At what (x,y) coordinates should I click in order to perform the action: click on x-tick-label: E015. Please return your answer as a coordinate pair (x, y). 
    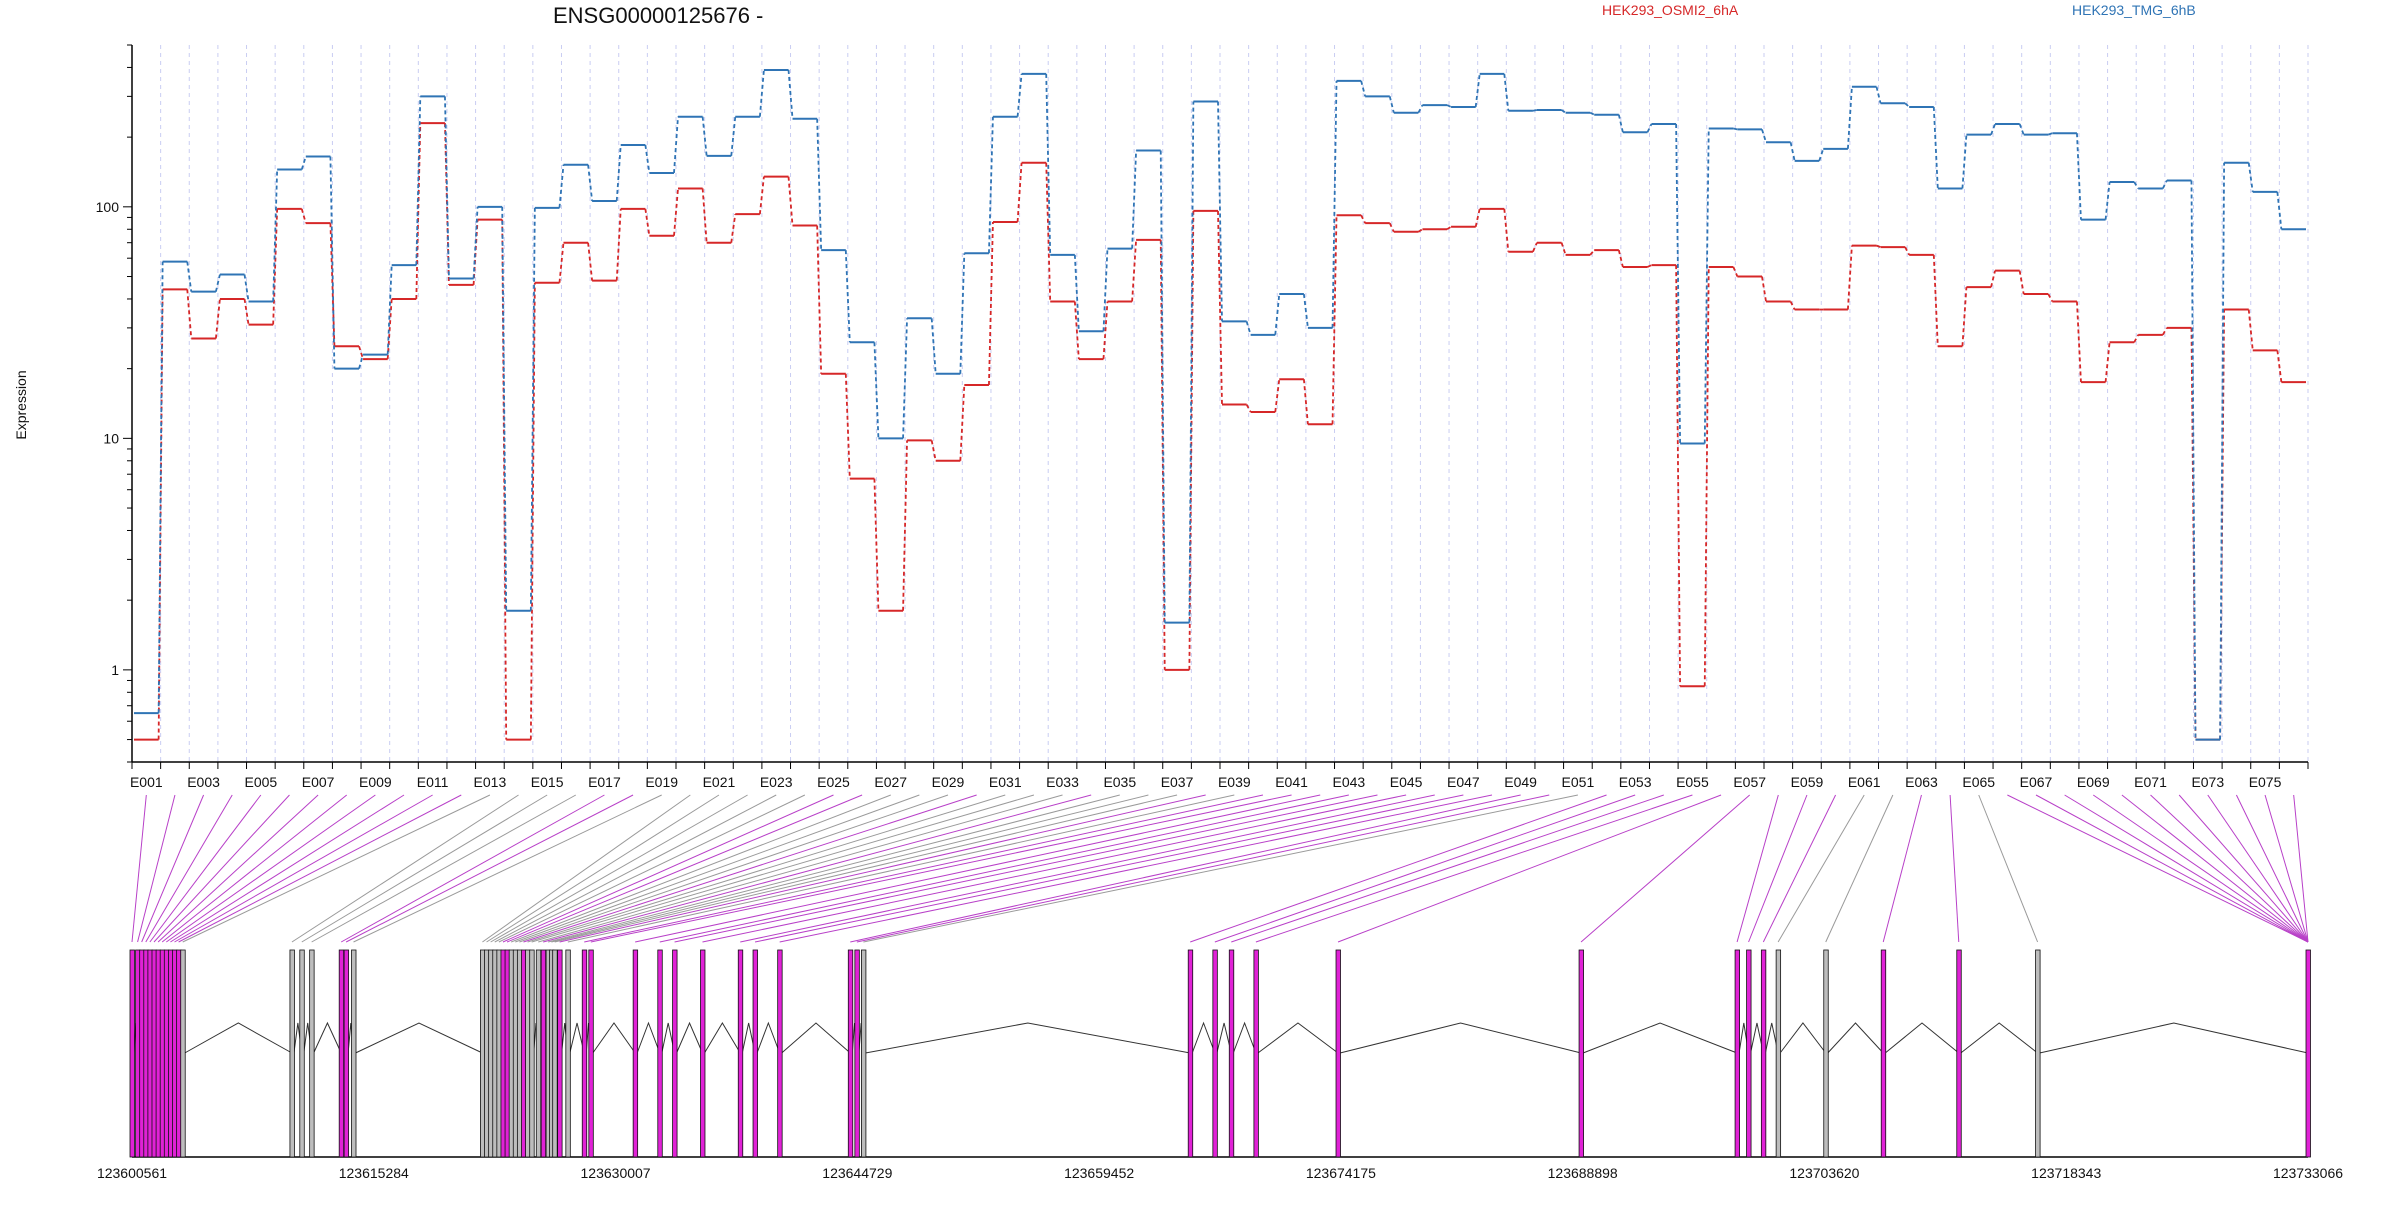
    Looking at the image, I should click on (547, 782).